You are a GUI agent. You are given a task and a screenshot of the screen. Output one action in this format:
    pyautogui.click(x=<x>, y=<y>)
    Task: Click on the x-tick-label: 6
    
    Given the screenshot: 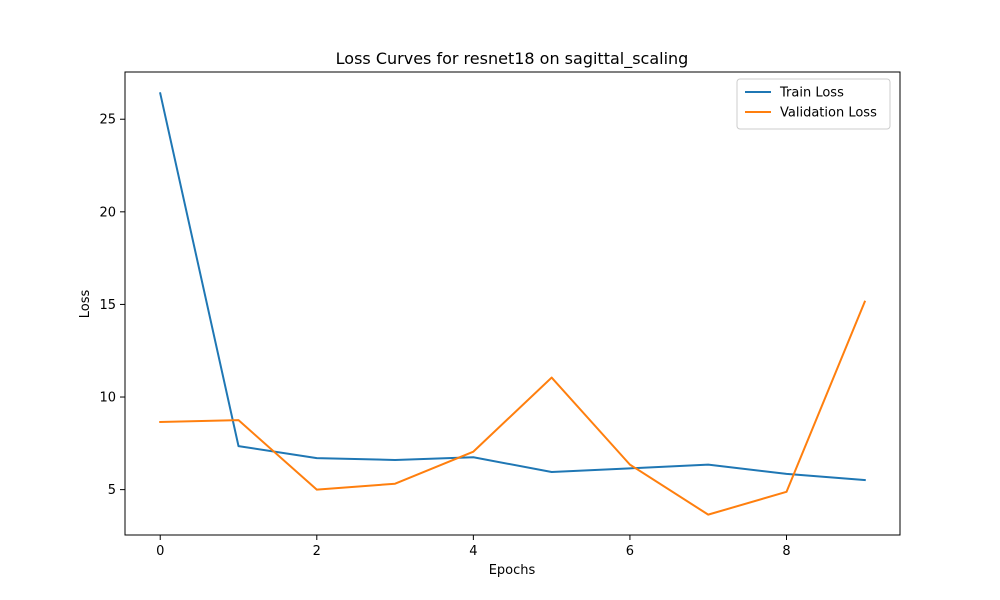 What is the action you would take?
    pyautogui.click(x=630, y=551)
    